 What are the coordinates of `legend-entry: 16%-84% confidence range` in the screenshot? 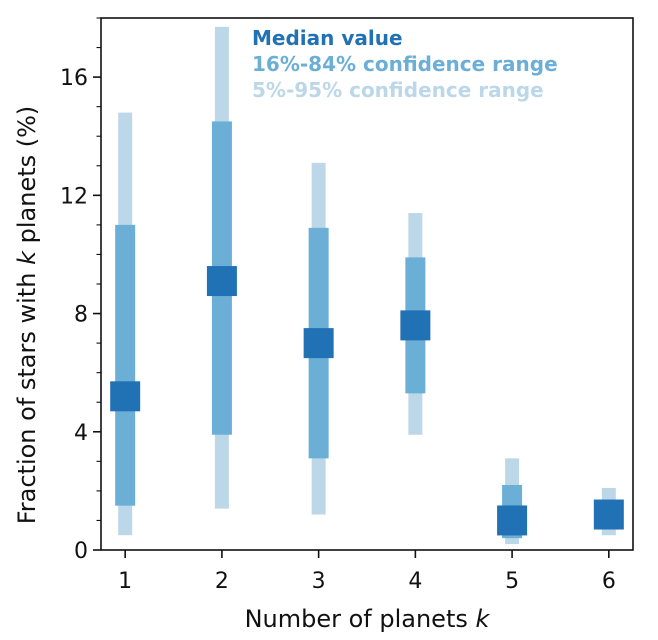 It's located at (405, 64).